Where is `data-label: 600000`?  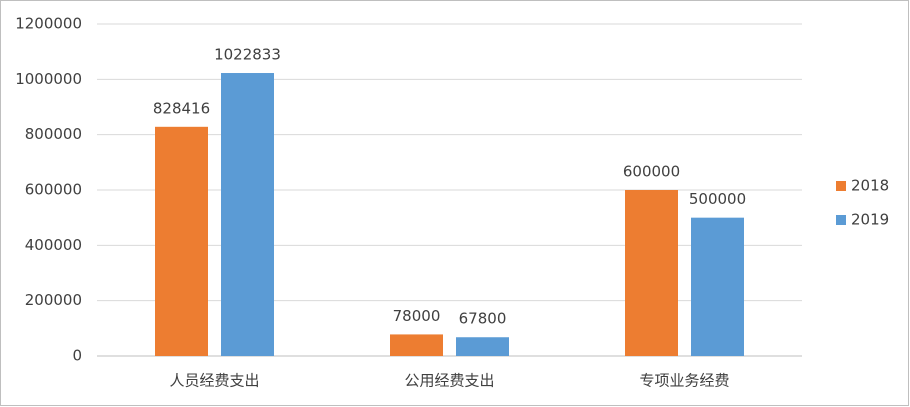
data-label: 600000 is located at coordinates (651, 172).